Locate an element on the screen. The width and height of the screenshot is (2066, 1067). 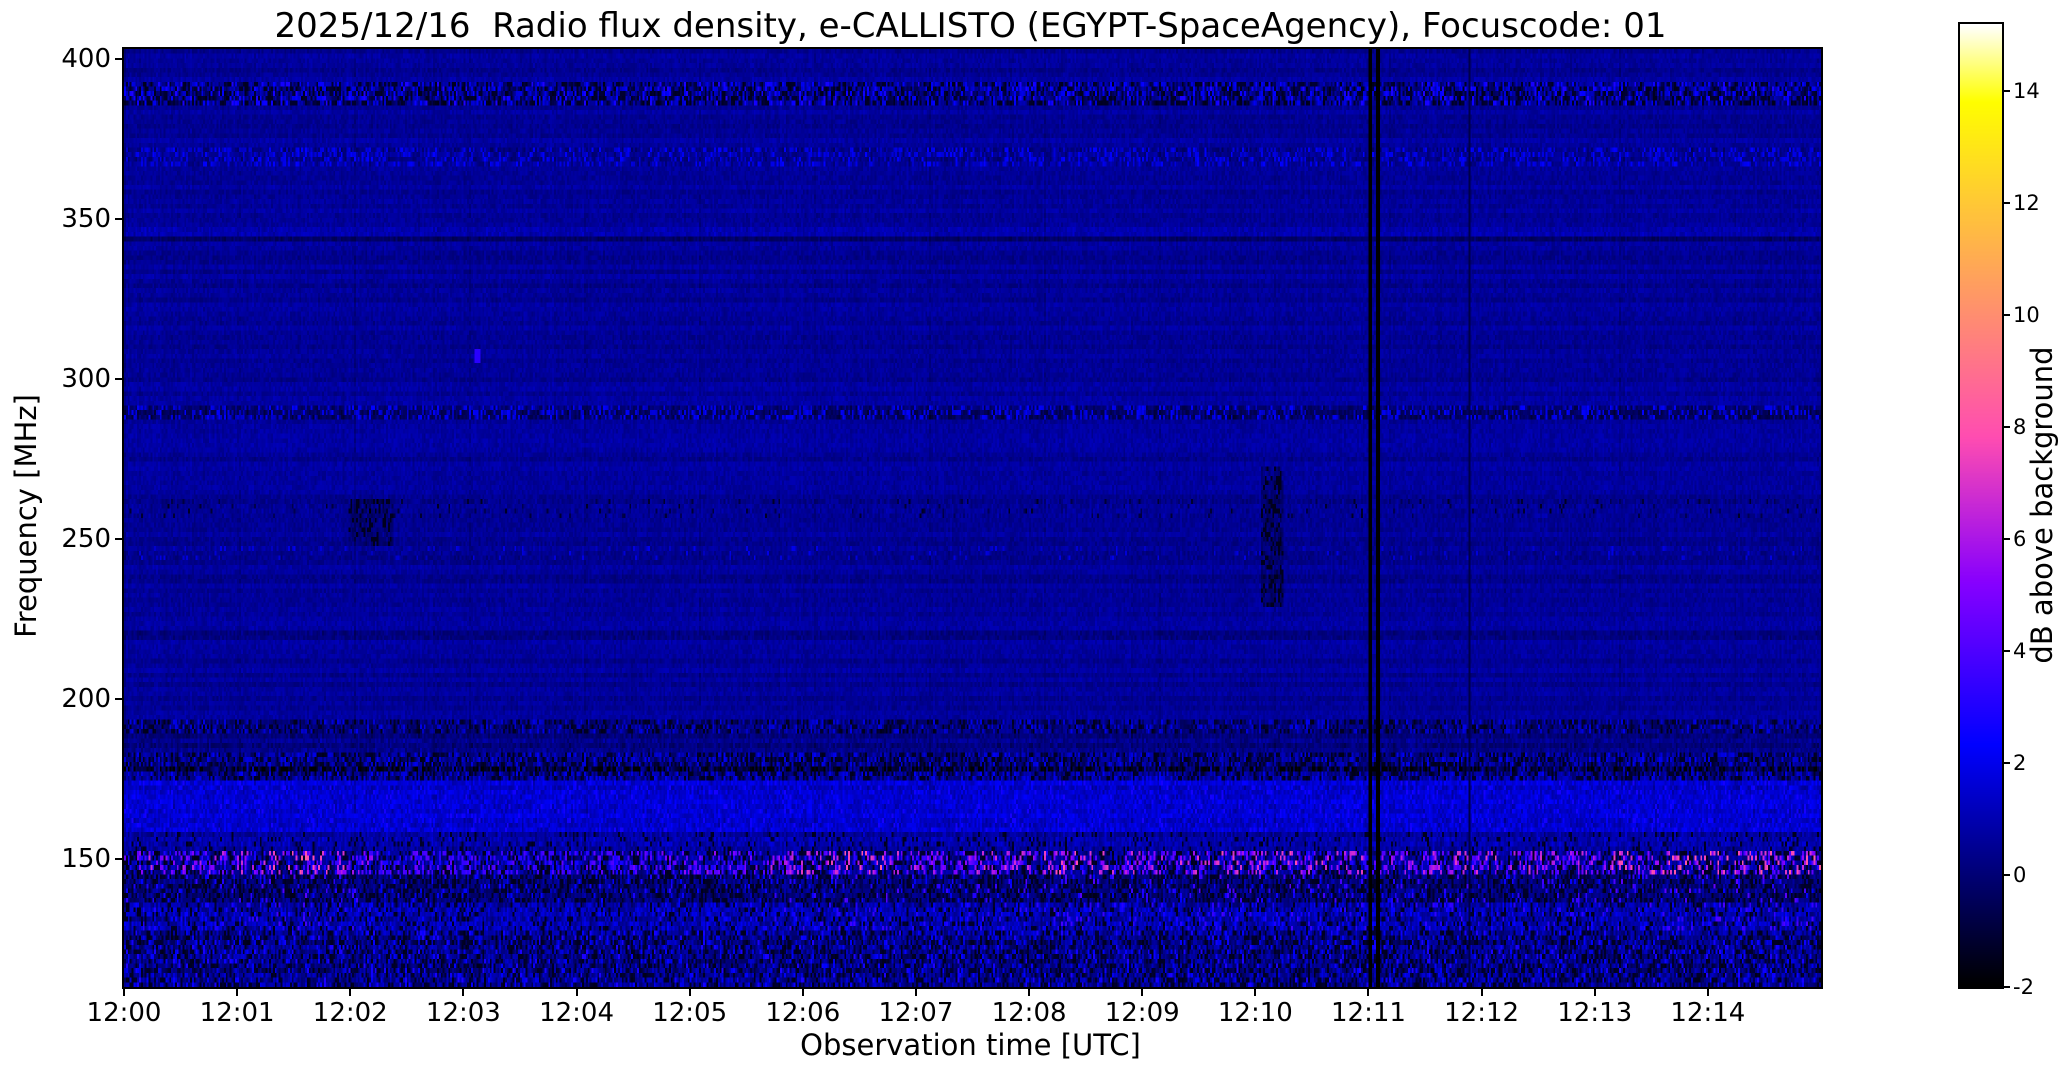
x-tick-label: 12:07 is located at coordinates (916, 1013).